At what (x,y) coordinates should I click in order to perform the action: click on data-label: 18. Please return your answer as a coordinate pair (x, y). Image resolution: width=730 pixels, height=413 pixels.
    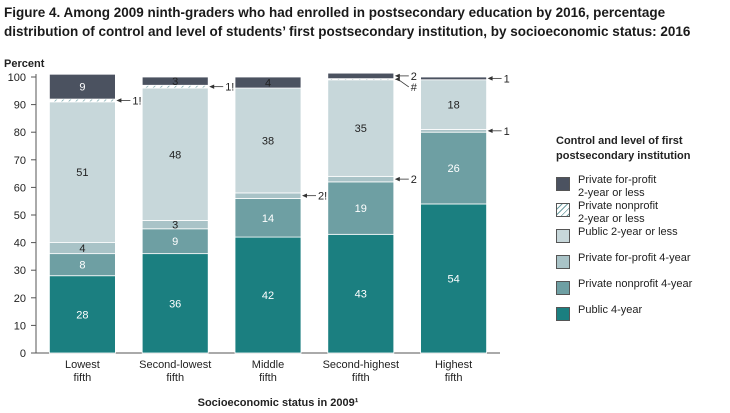
    Looking at the image, I should click on (453, 106).